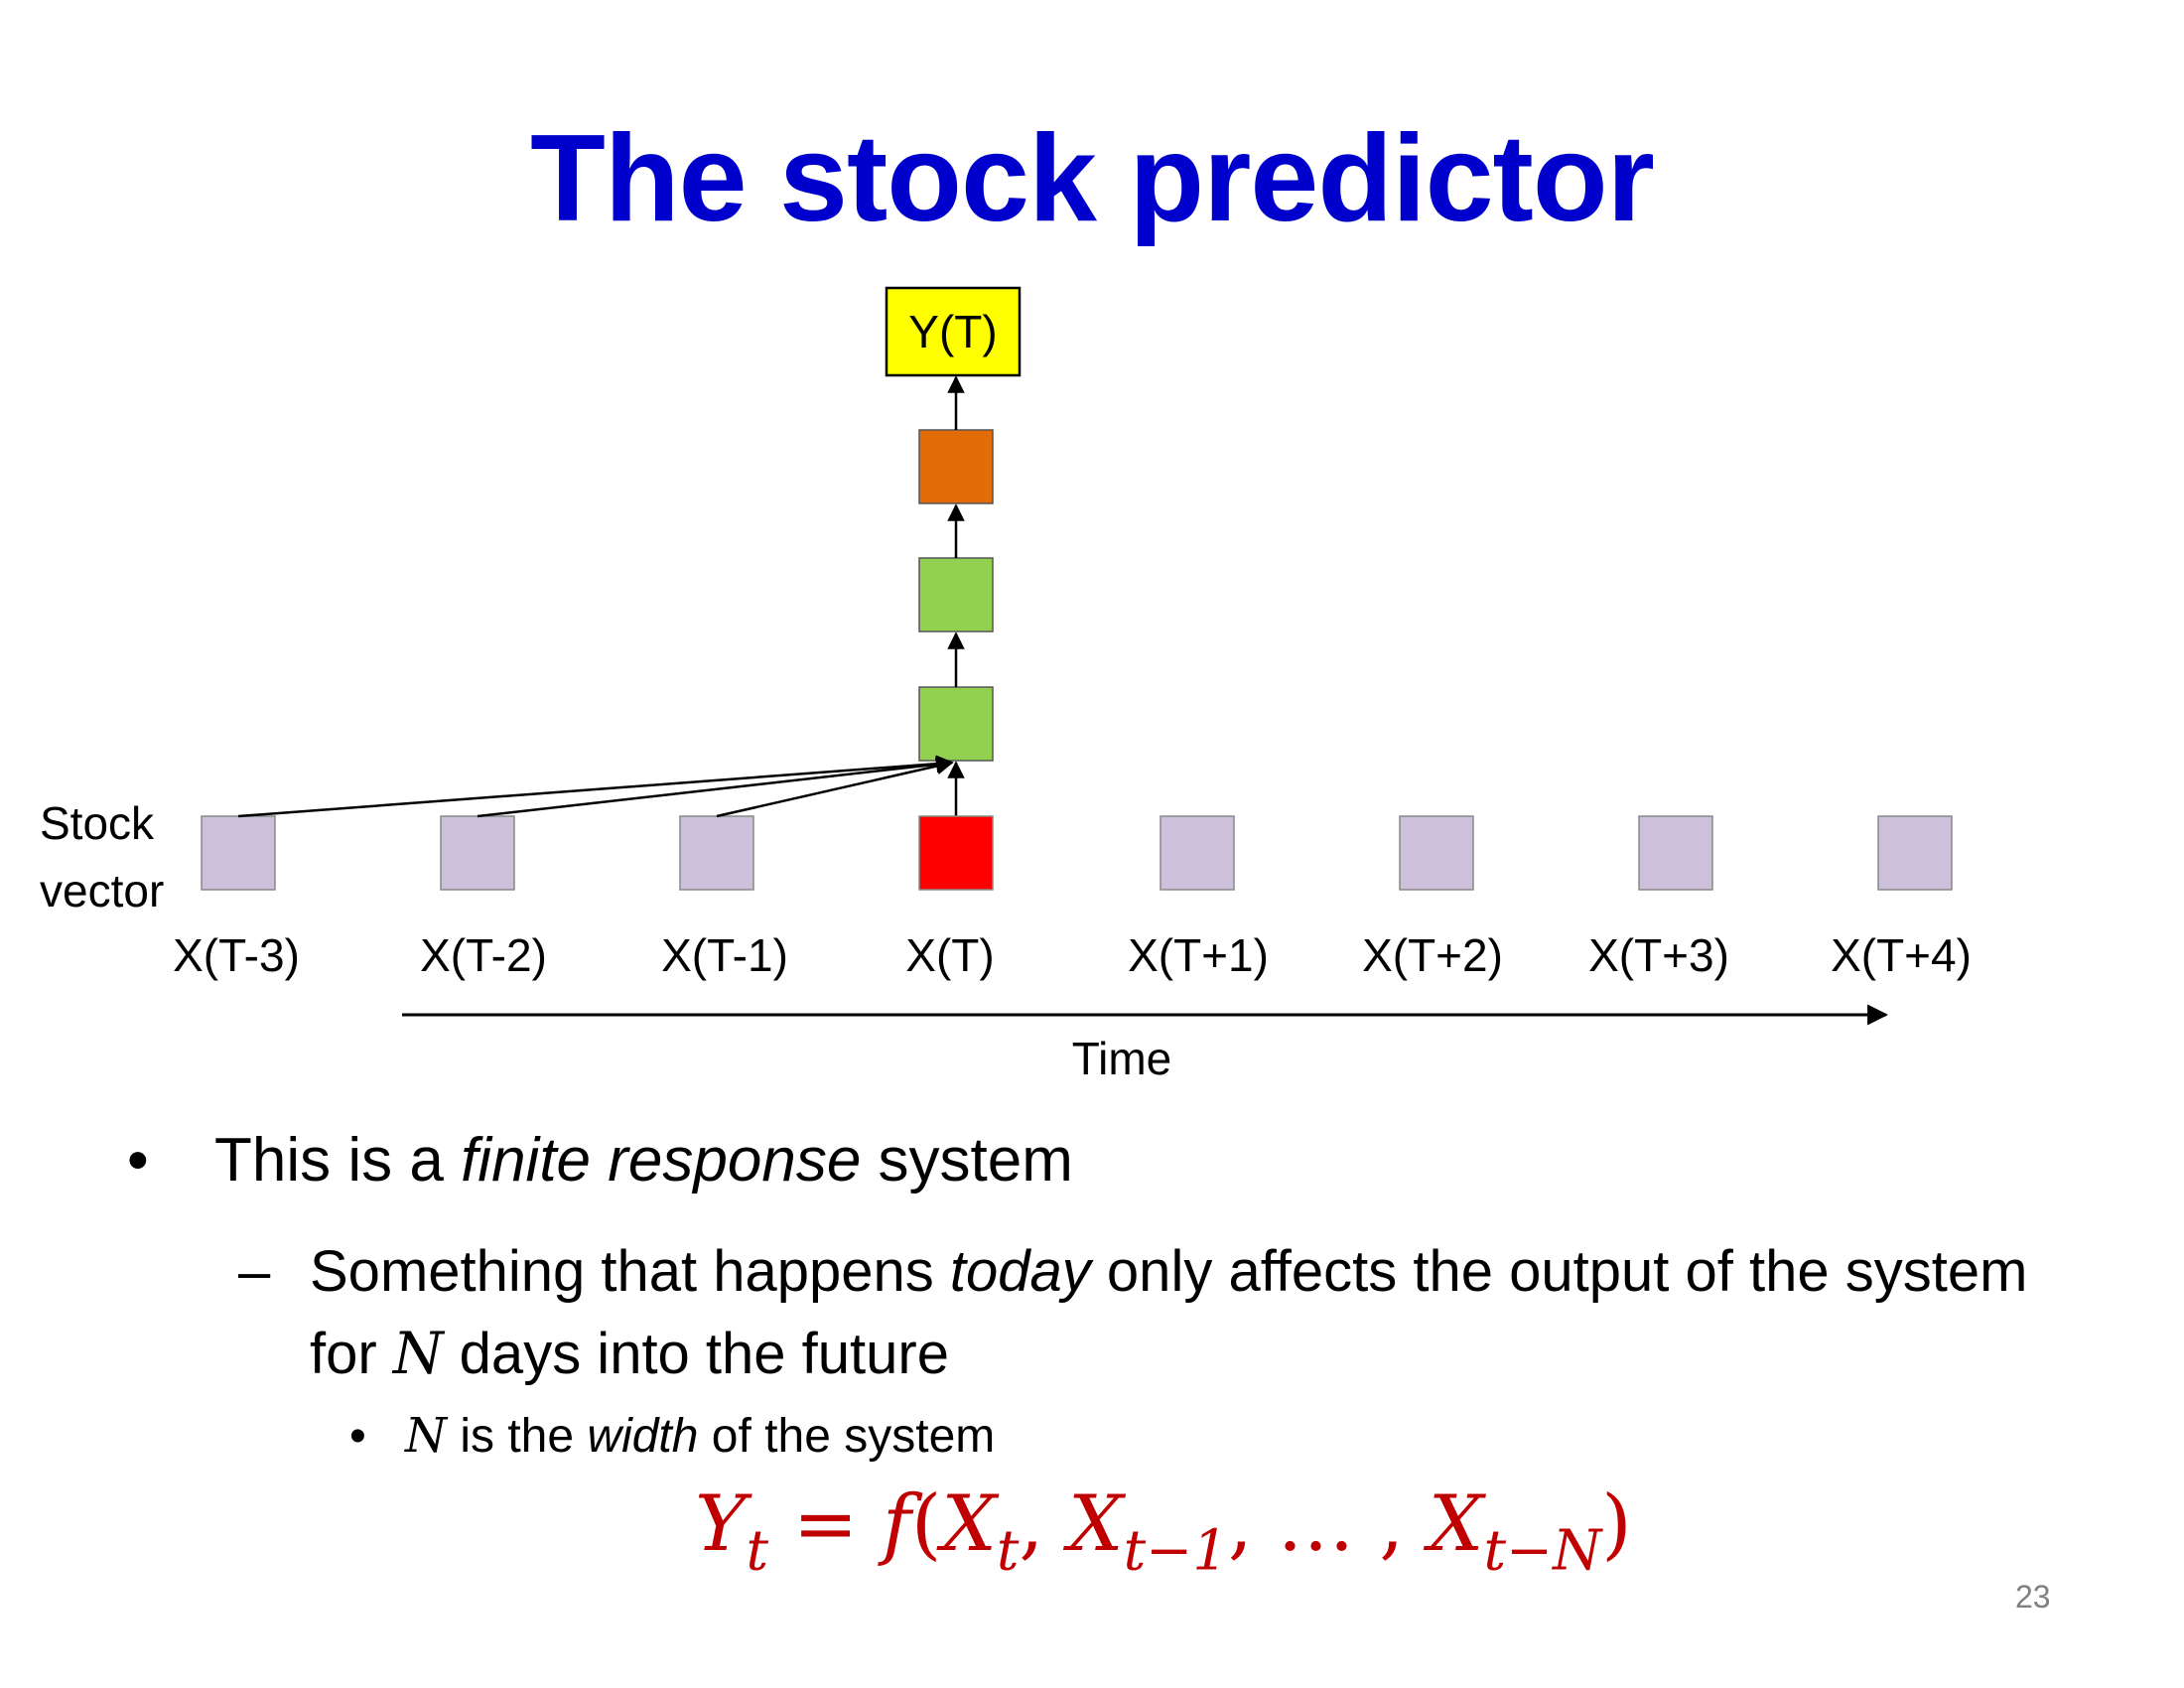 This screenshot has width=2184, height=1688. I want to click on bullet-emphasis: today, so click(1020, 1271).